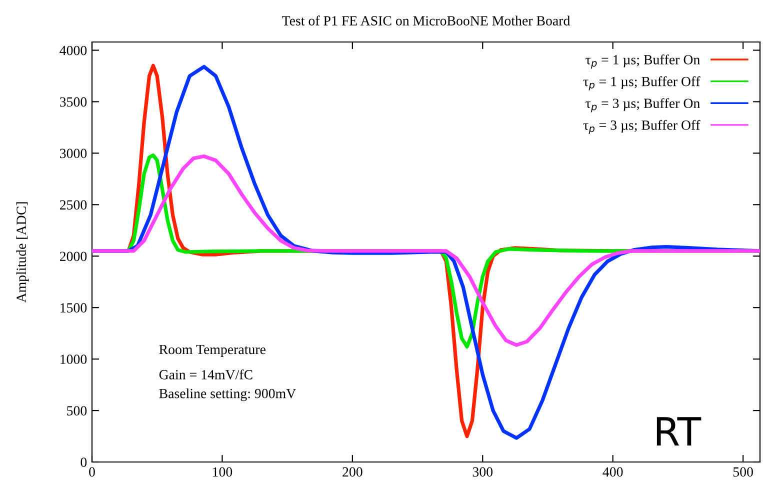  What do you see at coordinates (612, 472) in the screenshot?
I see `x-tick-label: 400` at bounding box center [612, 472].